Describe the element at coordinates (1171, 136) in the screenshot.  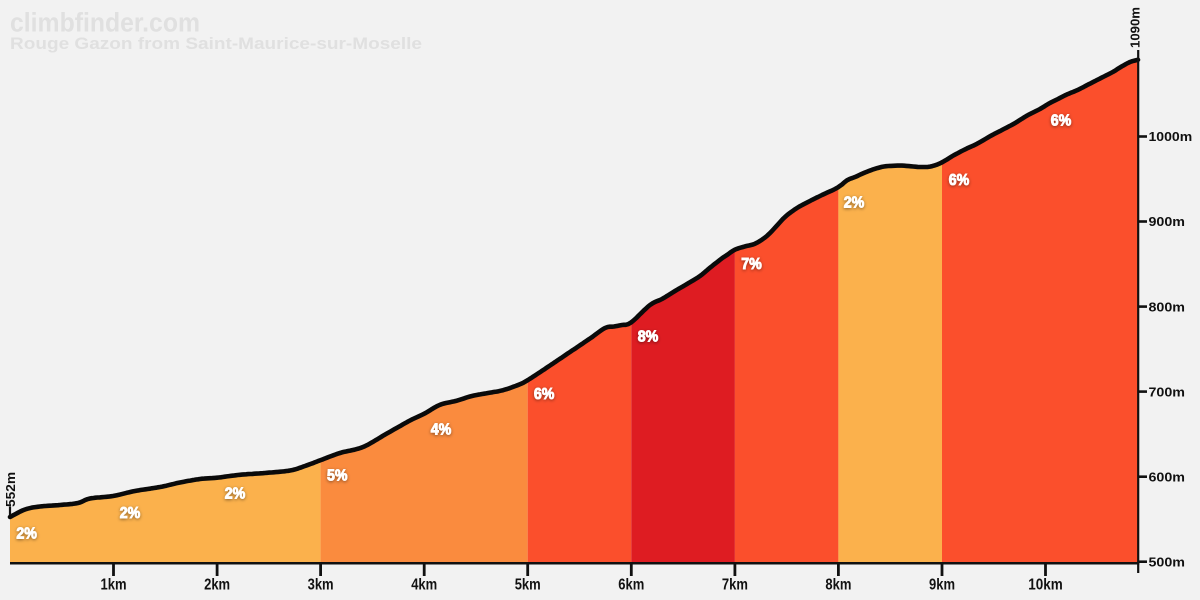
I see `svg-text: 1000m` at that location.